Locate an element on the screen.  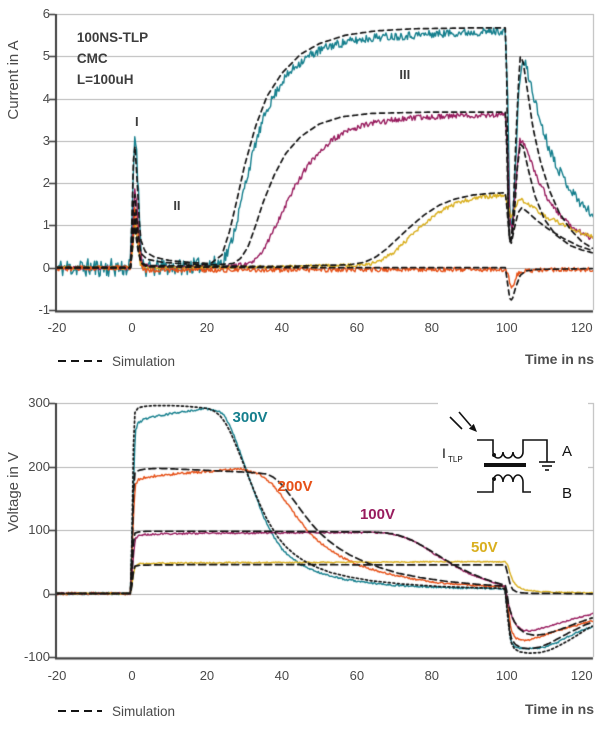
core-bar is located at coordinates (505, 465).